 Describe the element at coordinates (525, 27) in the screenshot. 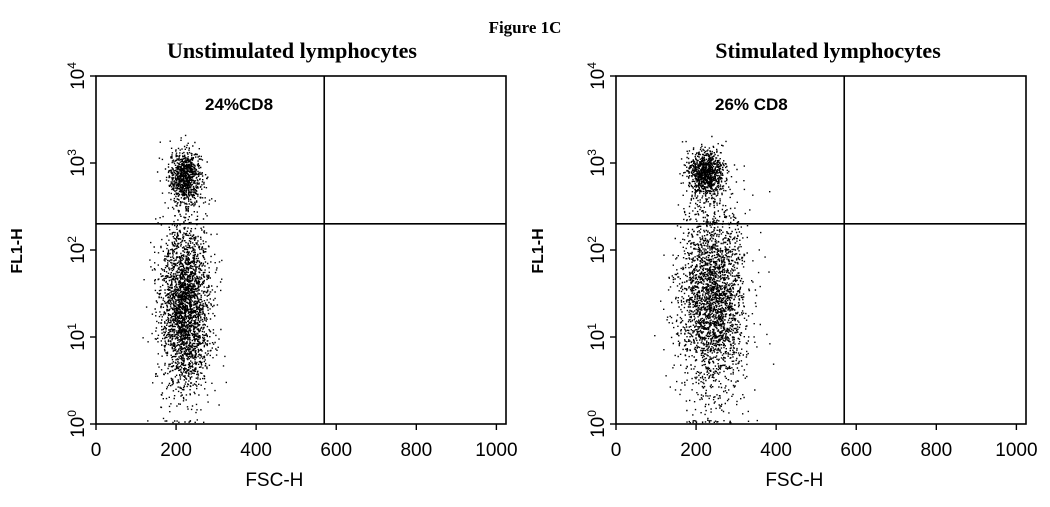

I see `figure-title: Figure 1C` at that location.